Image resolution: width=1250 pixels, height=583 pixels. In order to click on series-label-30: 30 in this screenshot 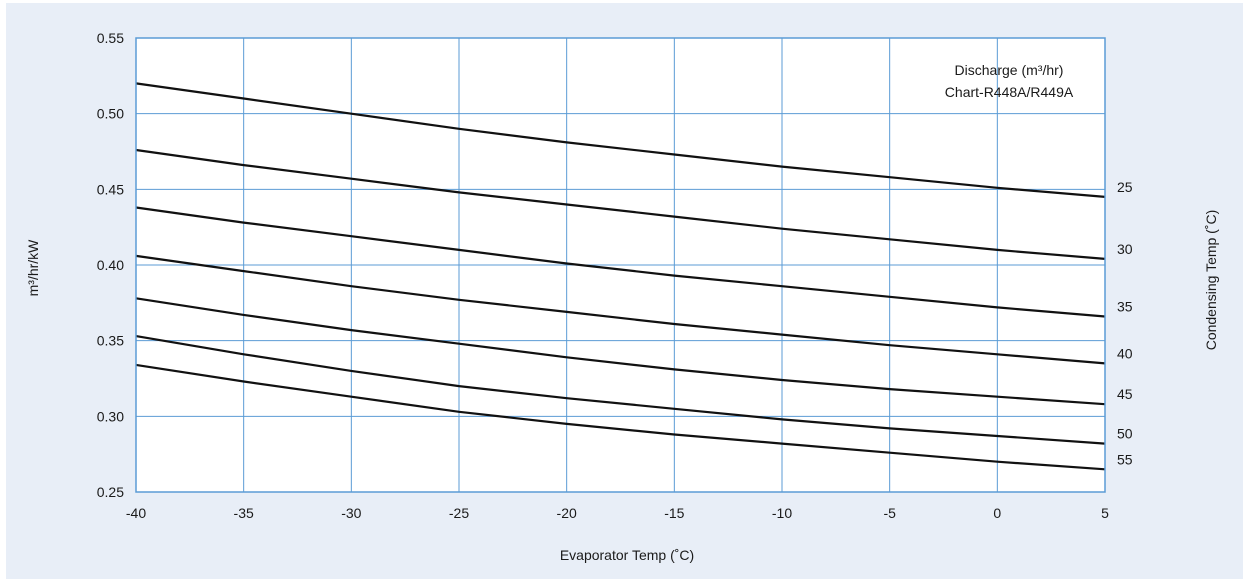, I will do `click(1125, 249)`.